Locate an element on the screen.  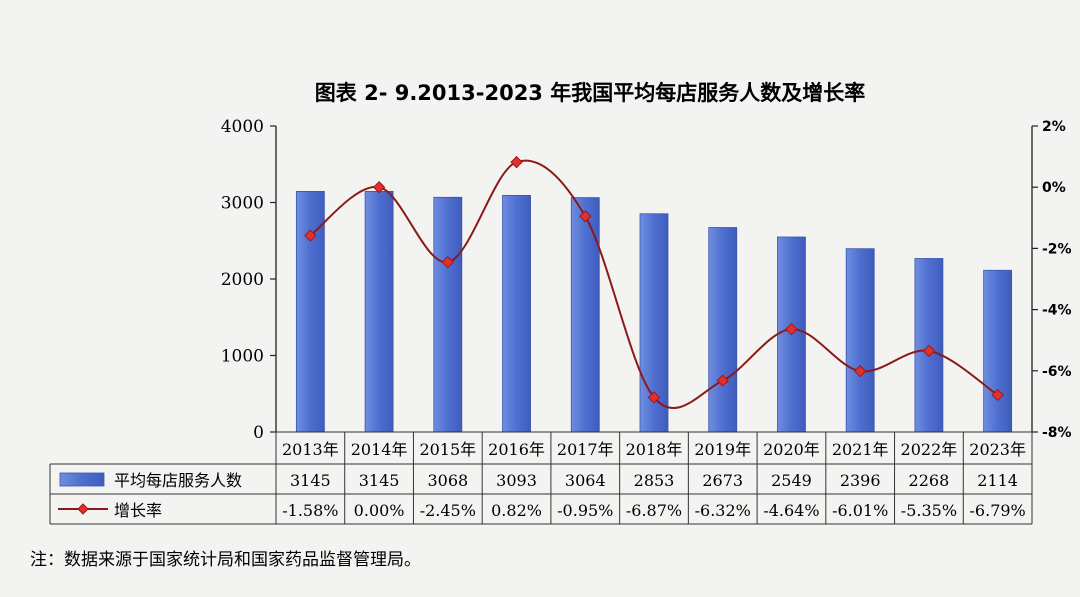
right-tick-label: -4% is located at coordinates (1057, 311).